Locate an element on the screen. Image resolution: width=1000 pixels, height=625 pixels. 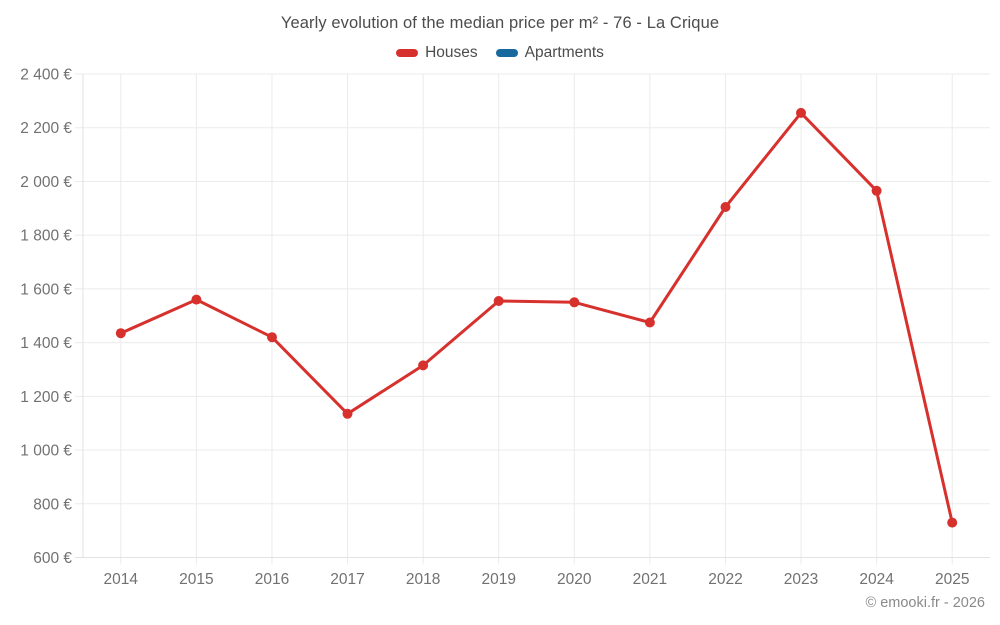
x-axis-tick-label: 2021 is located at coordinates (650, 579).